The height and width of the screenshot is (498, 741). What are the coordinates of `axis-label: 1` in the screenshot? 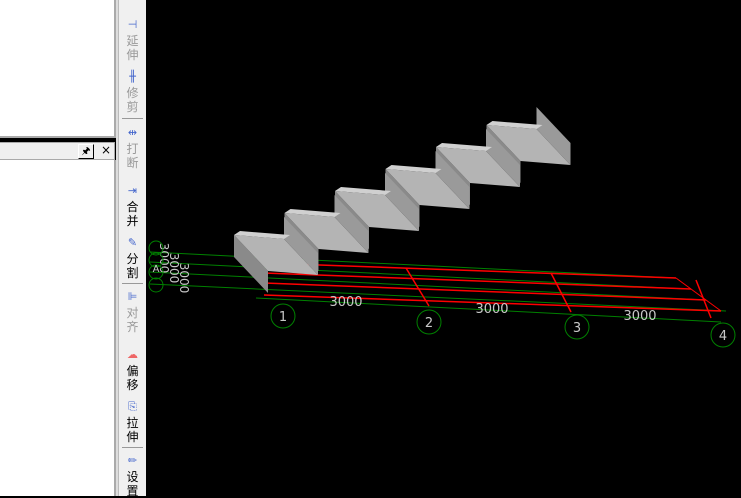 It's located at (283, 317).